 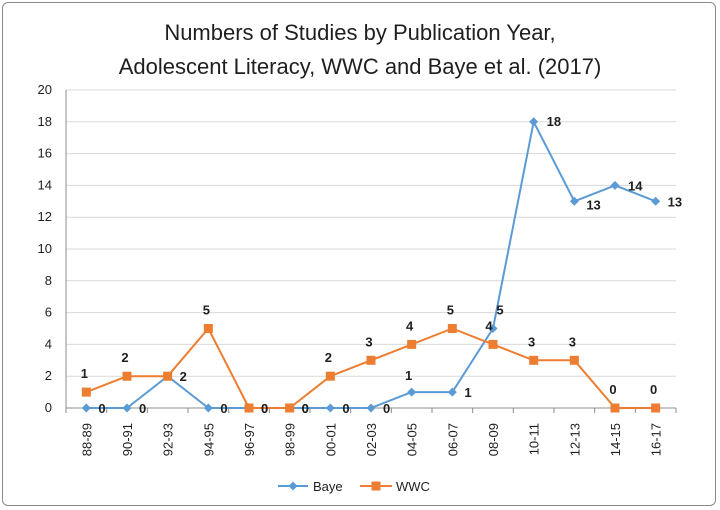 What do you see at coordinates (376, 486) in the screenshot?
I see `legend-wwc-marker` at bounding box center [376, 486].